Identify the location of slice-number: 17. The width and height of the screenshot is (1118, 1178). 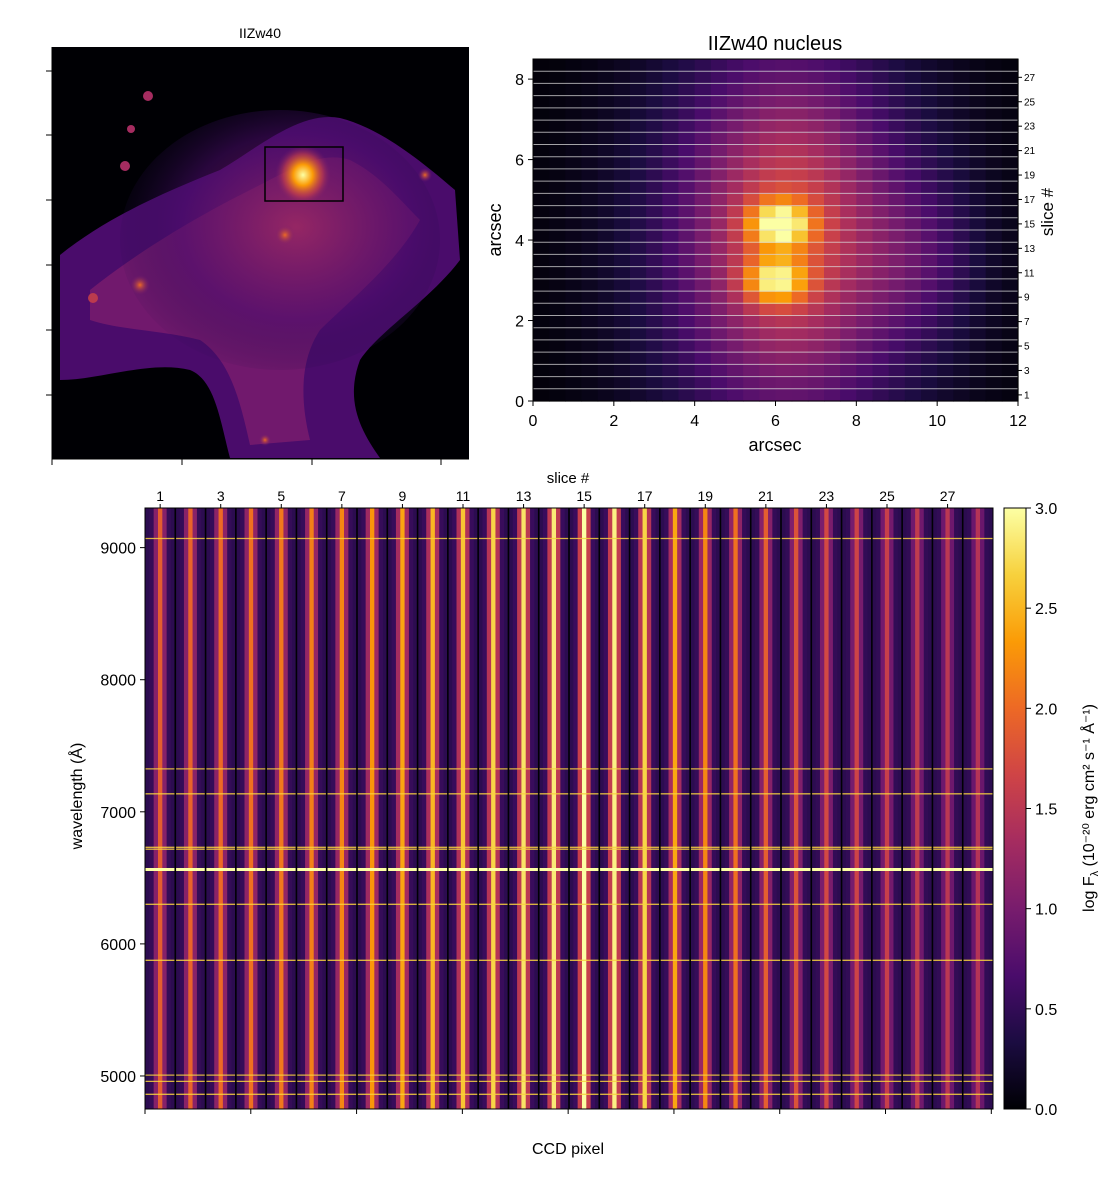
(645, 496).